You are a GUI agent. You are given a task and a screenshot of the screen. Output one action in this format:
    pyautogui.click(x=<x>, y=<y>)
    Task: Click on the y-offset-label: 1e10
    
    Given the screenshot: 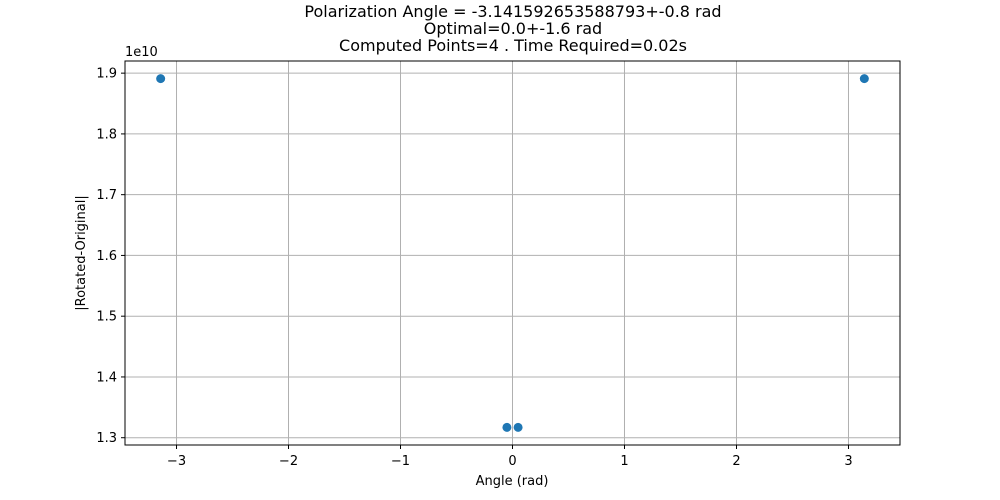 What is the action you would take?
    pyautogui.click(x=141, y=52)
    